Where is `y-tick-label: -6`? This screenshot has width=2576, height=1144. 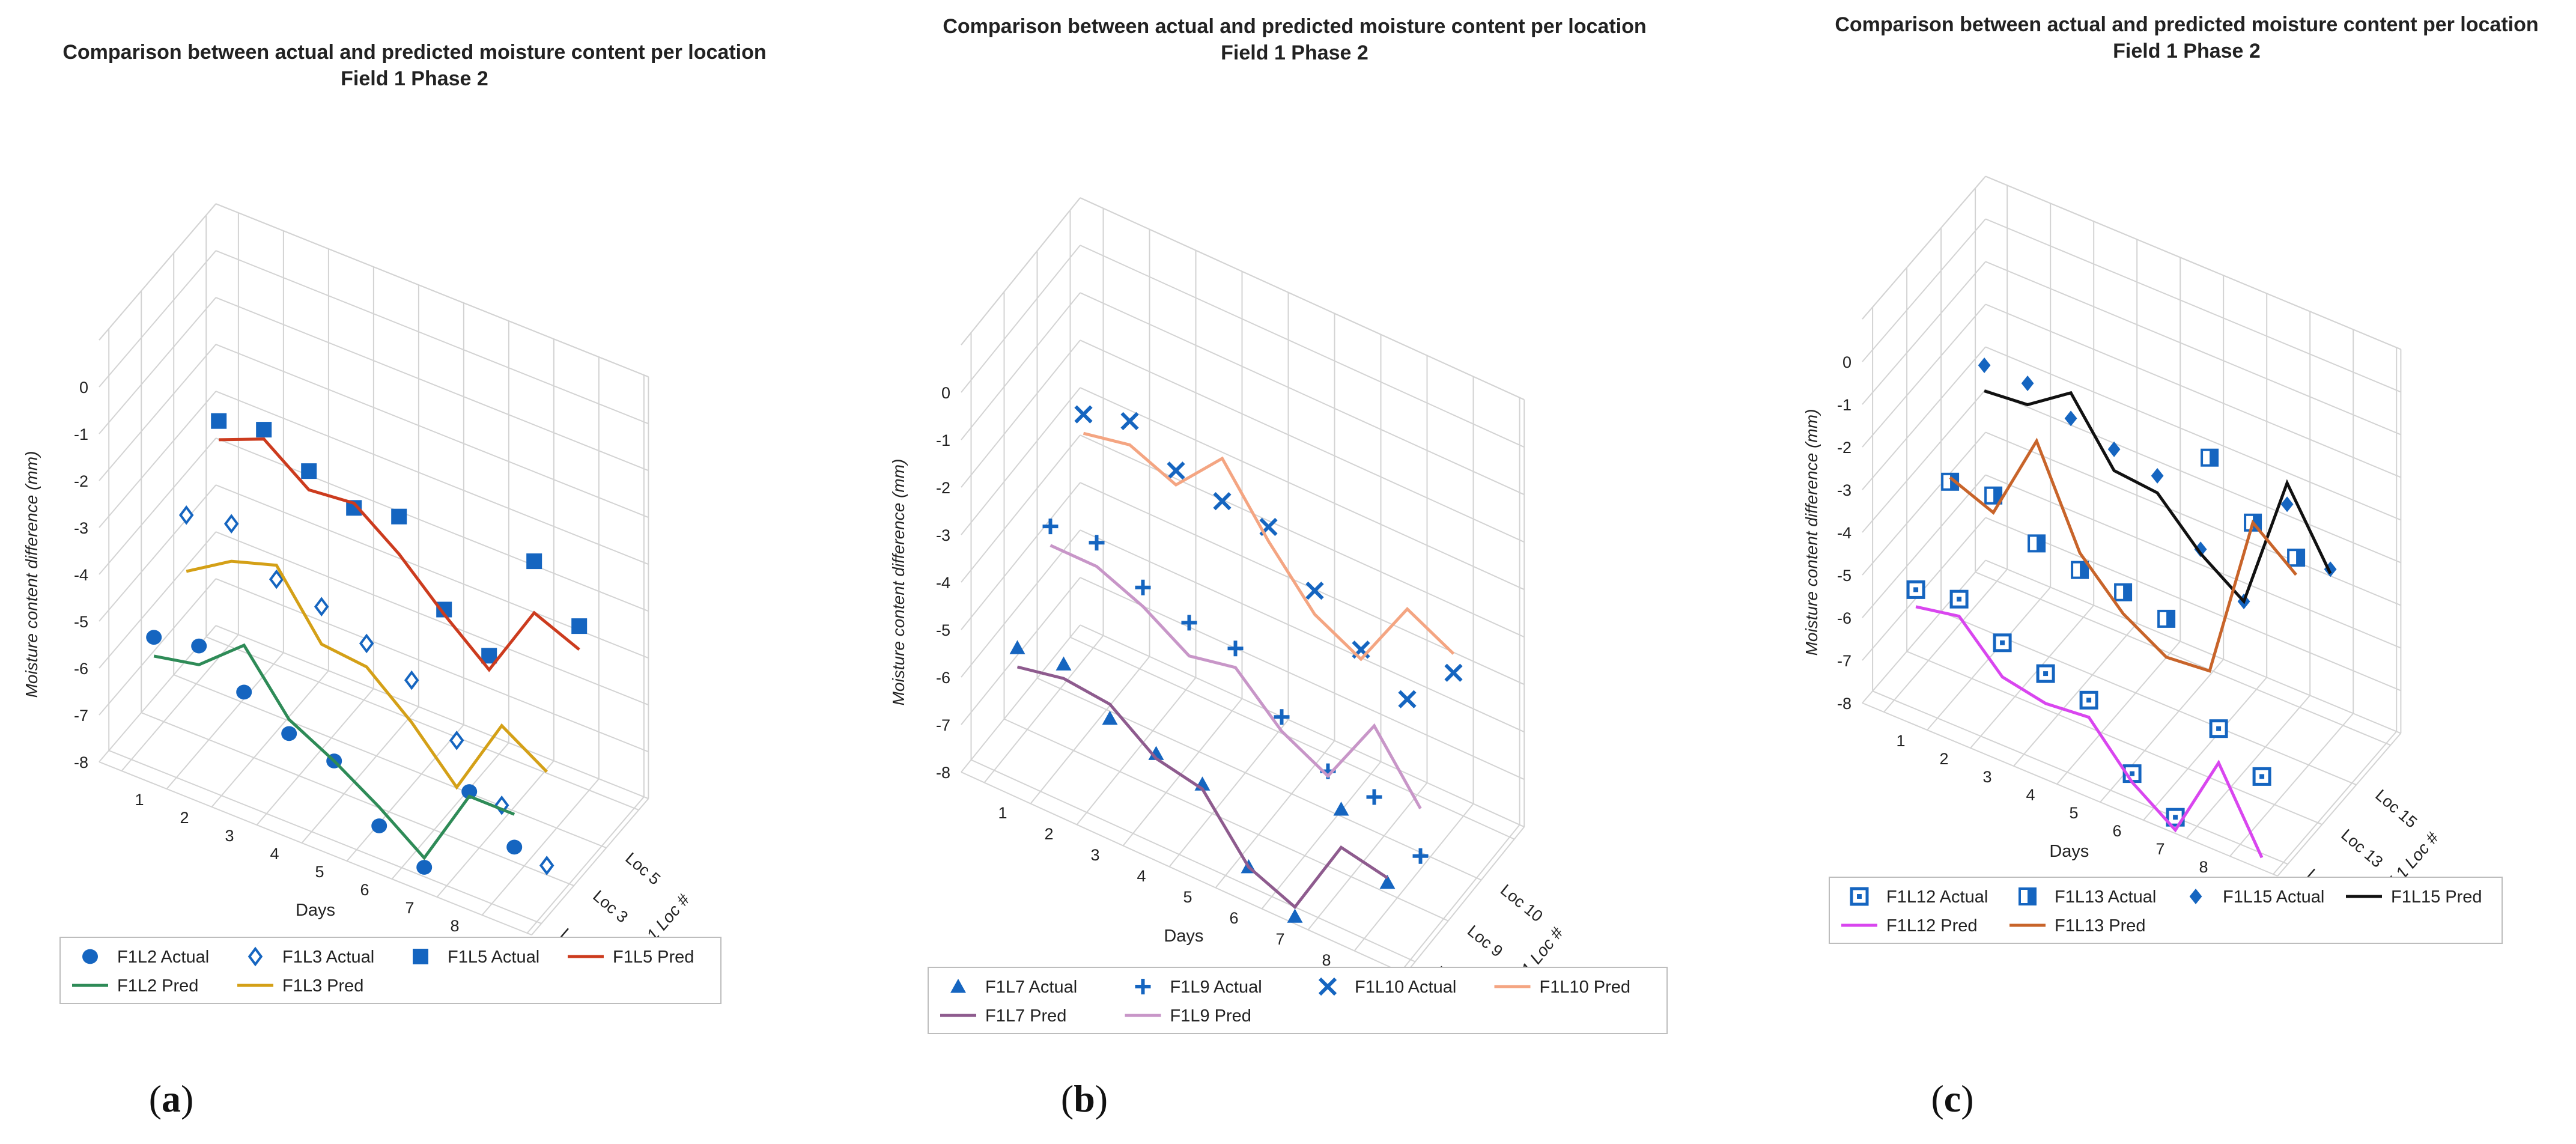 y-tick-label: -6 is located at coordinates (81, 669).